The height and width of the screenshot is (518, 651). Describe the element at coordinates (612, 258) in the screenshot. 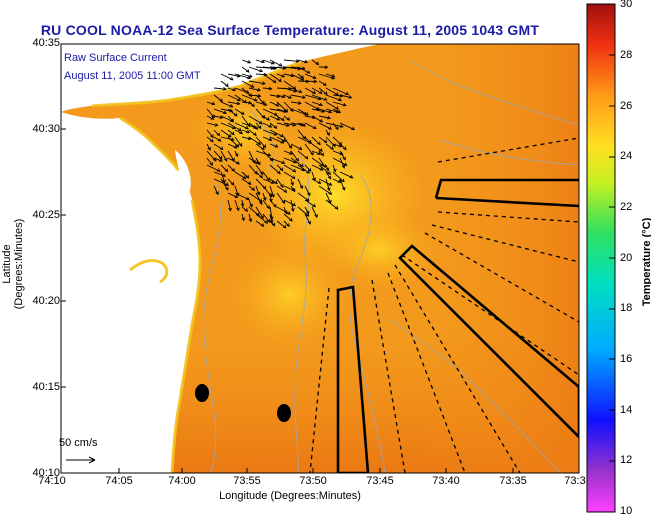

I see `colorbar-ticks` at that location.